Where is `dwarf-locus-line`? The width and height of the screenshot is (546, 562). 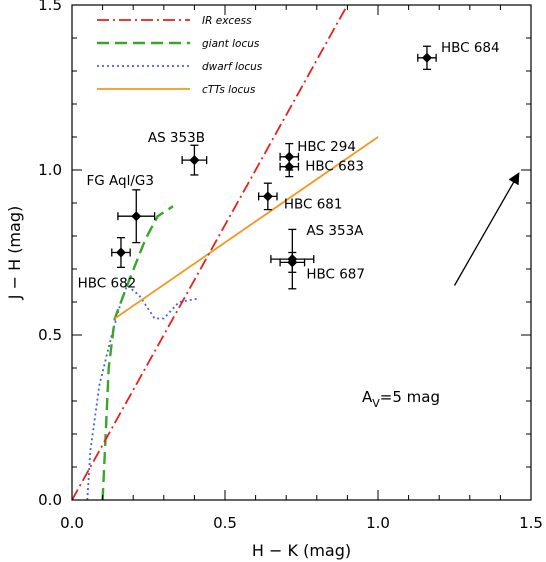 dwarf-locus-line is located at coordinates (142, 392).